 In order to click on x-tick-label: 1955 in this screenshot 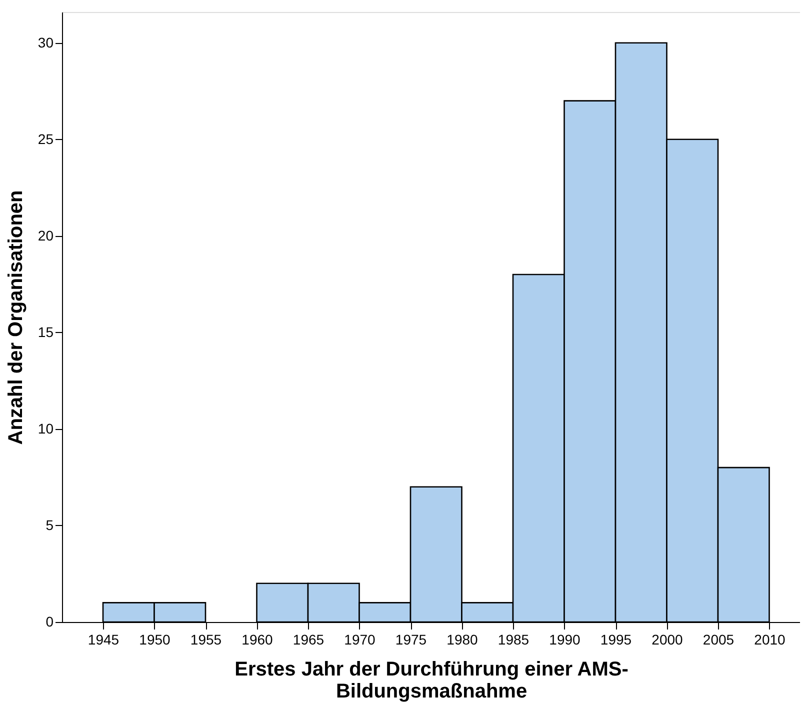, I will do `click(206, 640)`.